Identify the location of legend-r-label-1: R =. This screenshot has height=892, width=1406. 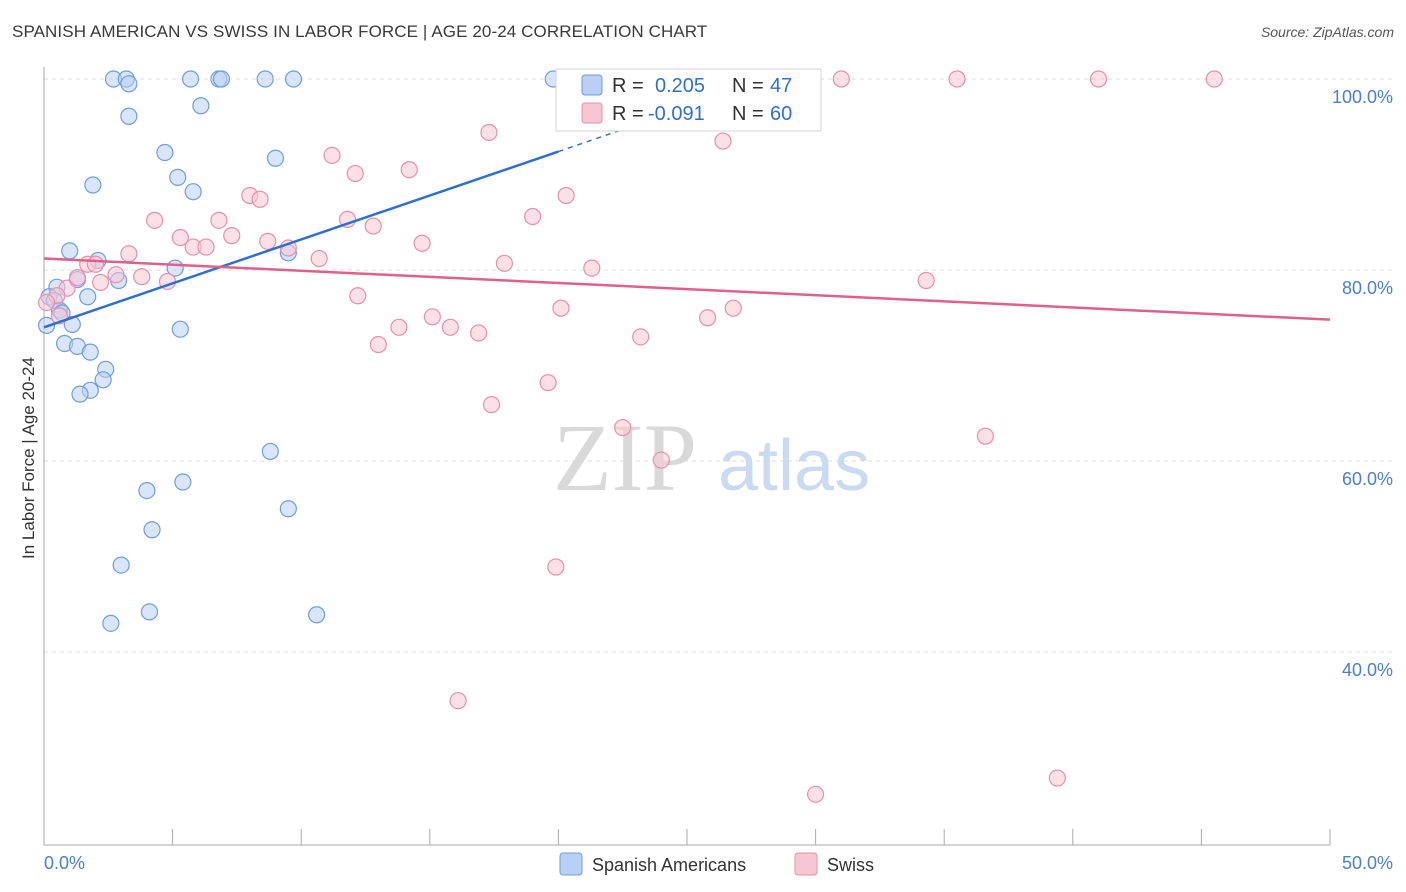
(628, 86).